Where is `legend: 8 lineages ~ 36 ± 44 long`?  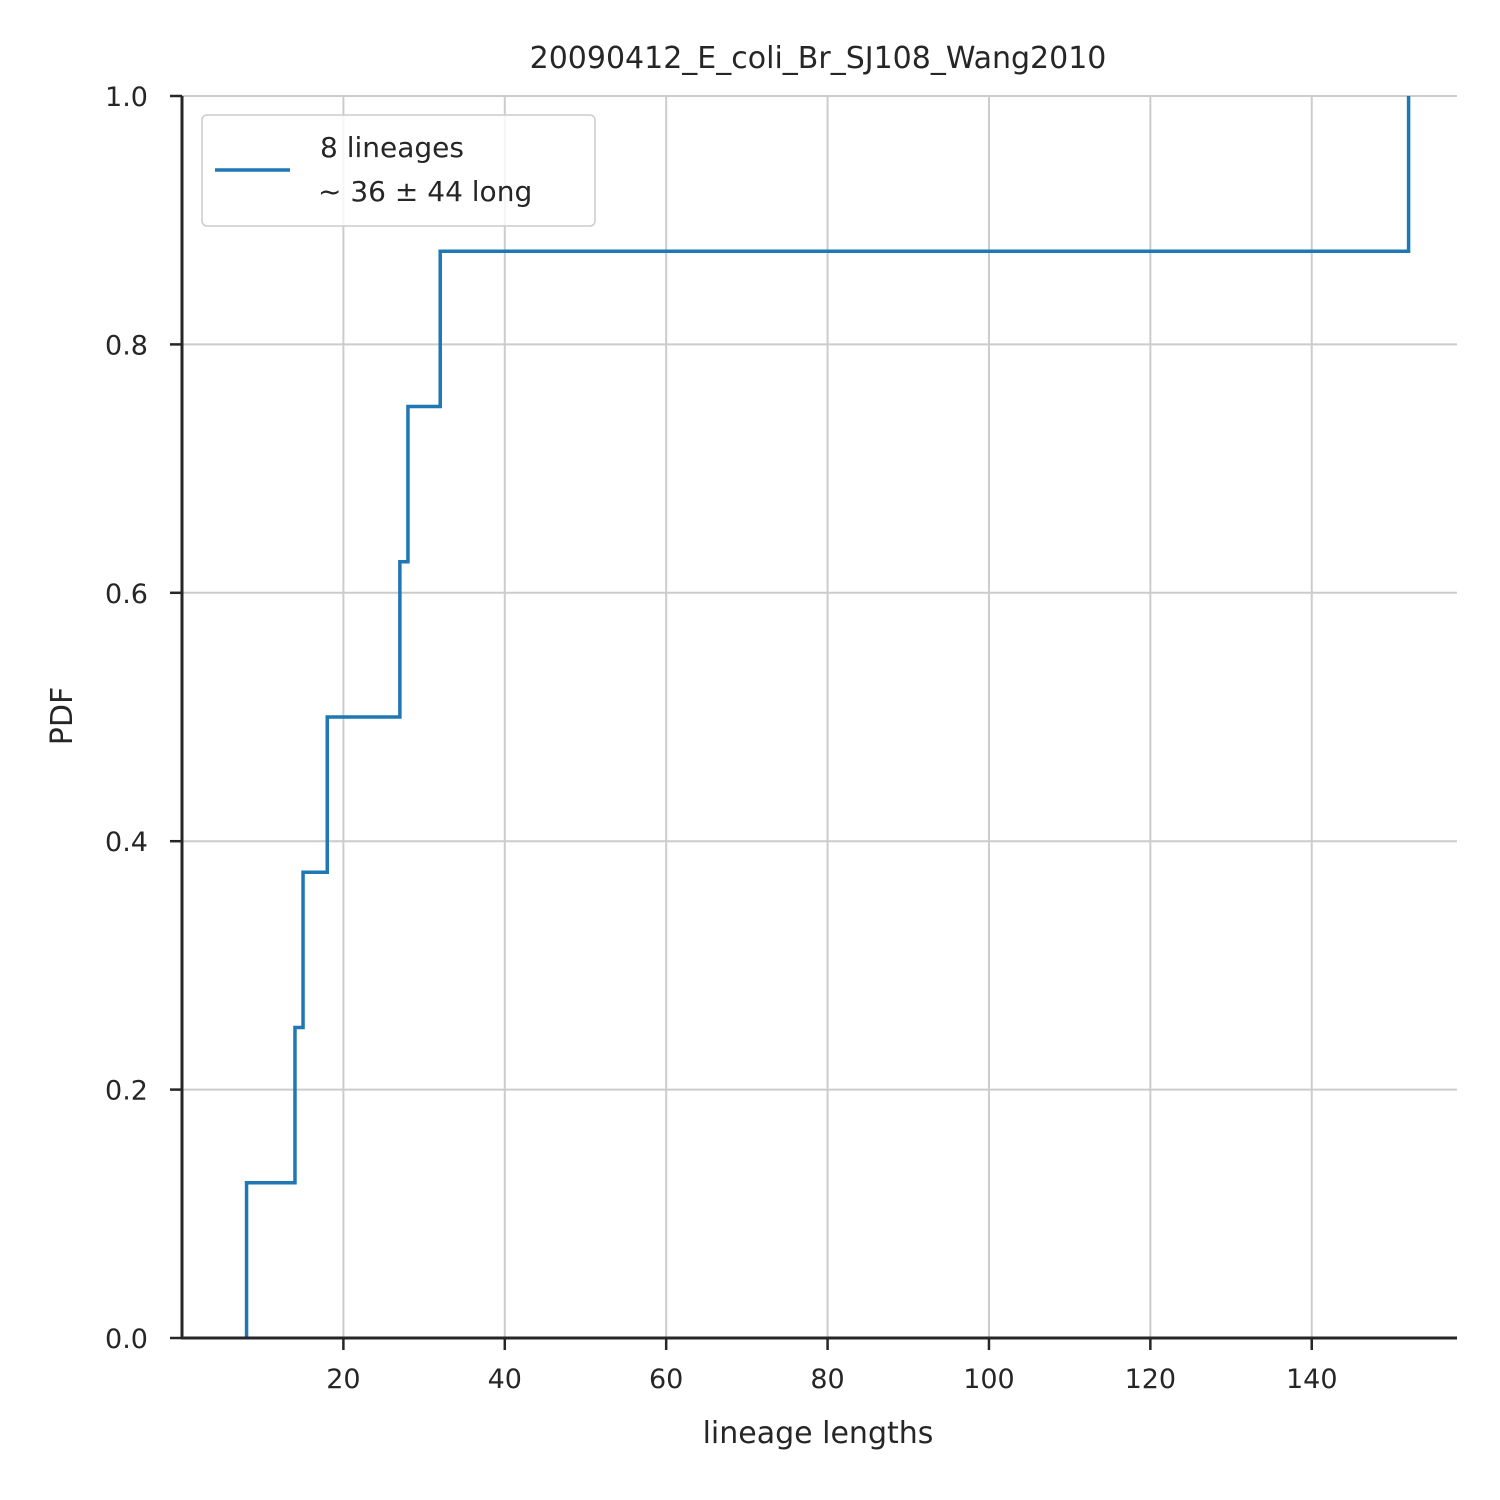
legend: 8 lineages ~ 36 ± 44 long is located at coordinates (398, 170).